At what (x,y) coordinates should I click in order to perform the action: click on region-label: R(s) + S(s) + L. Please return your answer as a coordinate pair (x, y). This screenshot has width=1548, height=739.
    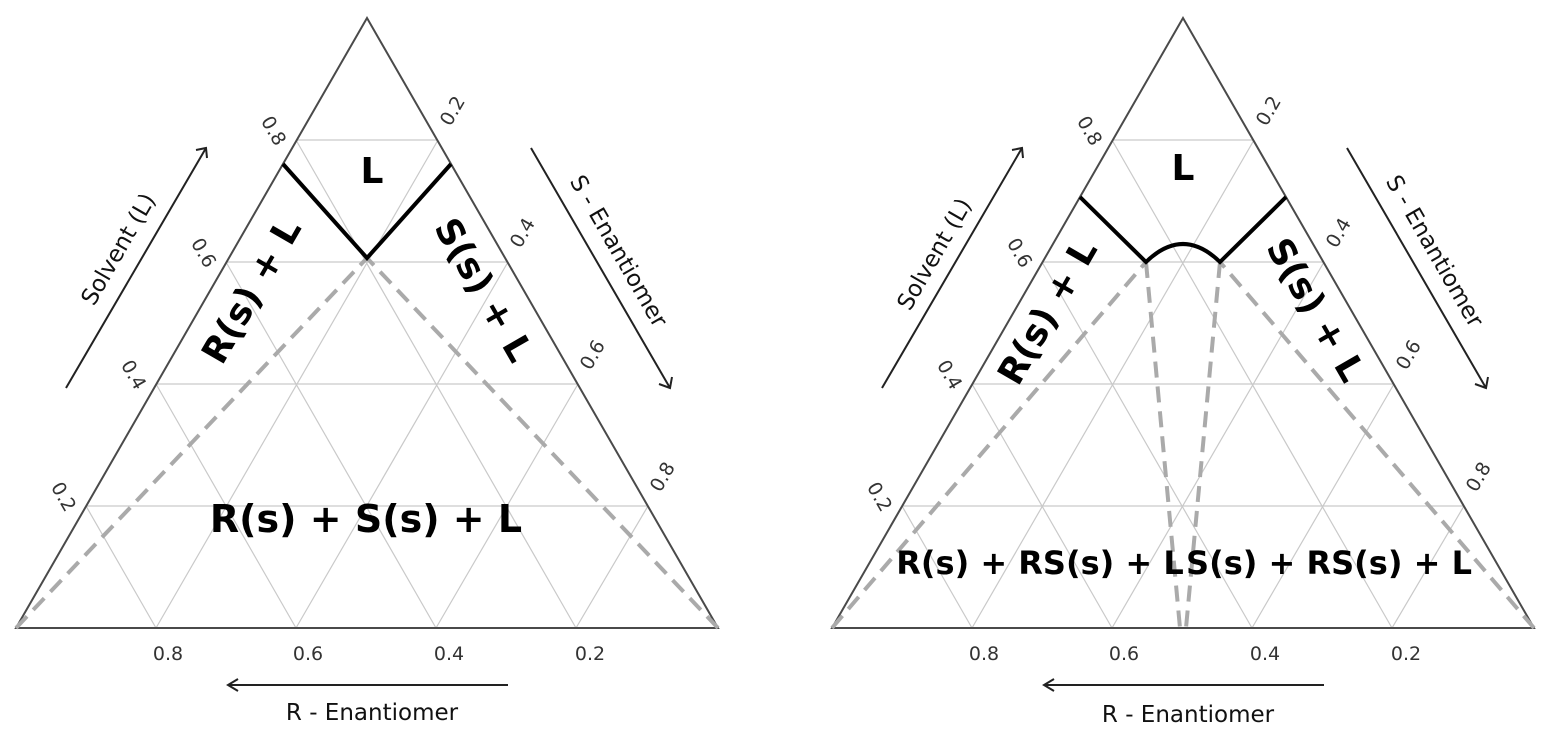
    Looking at the image, I should click on (366, 519).